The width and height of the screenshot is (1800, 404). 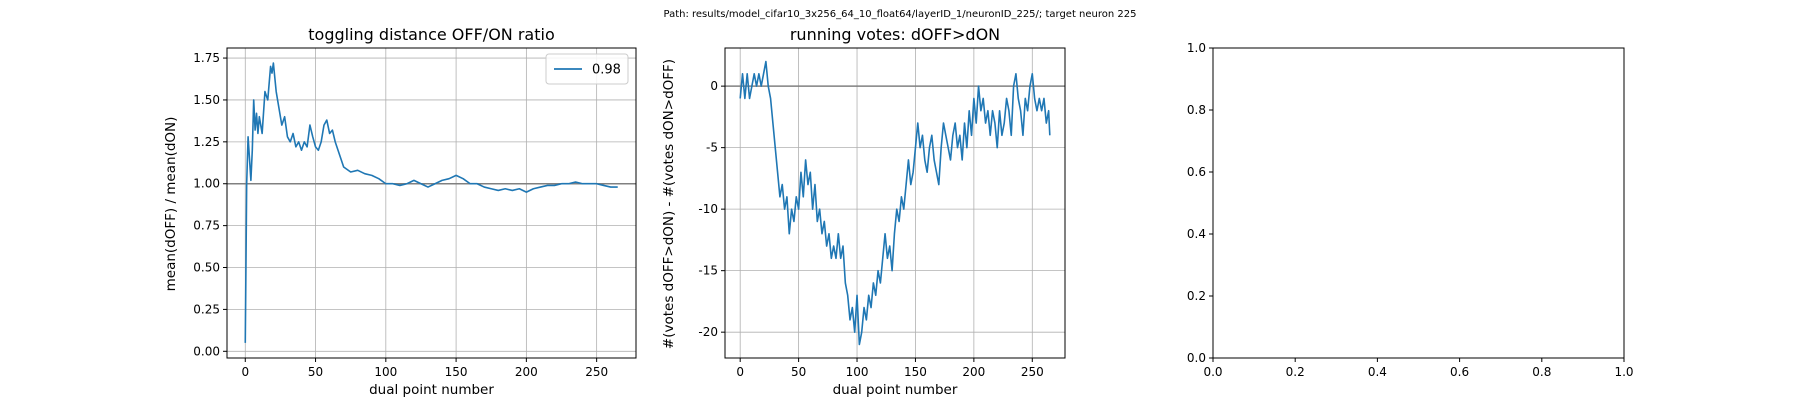 What do you see at coordinates (708, 209) in the screenshot?
I see `chart-1-ytick-label-2: -10` at bounding box center [708, 209].